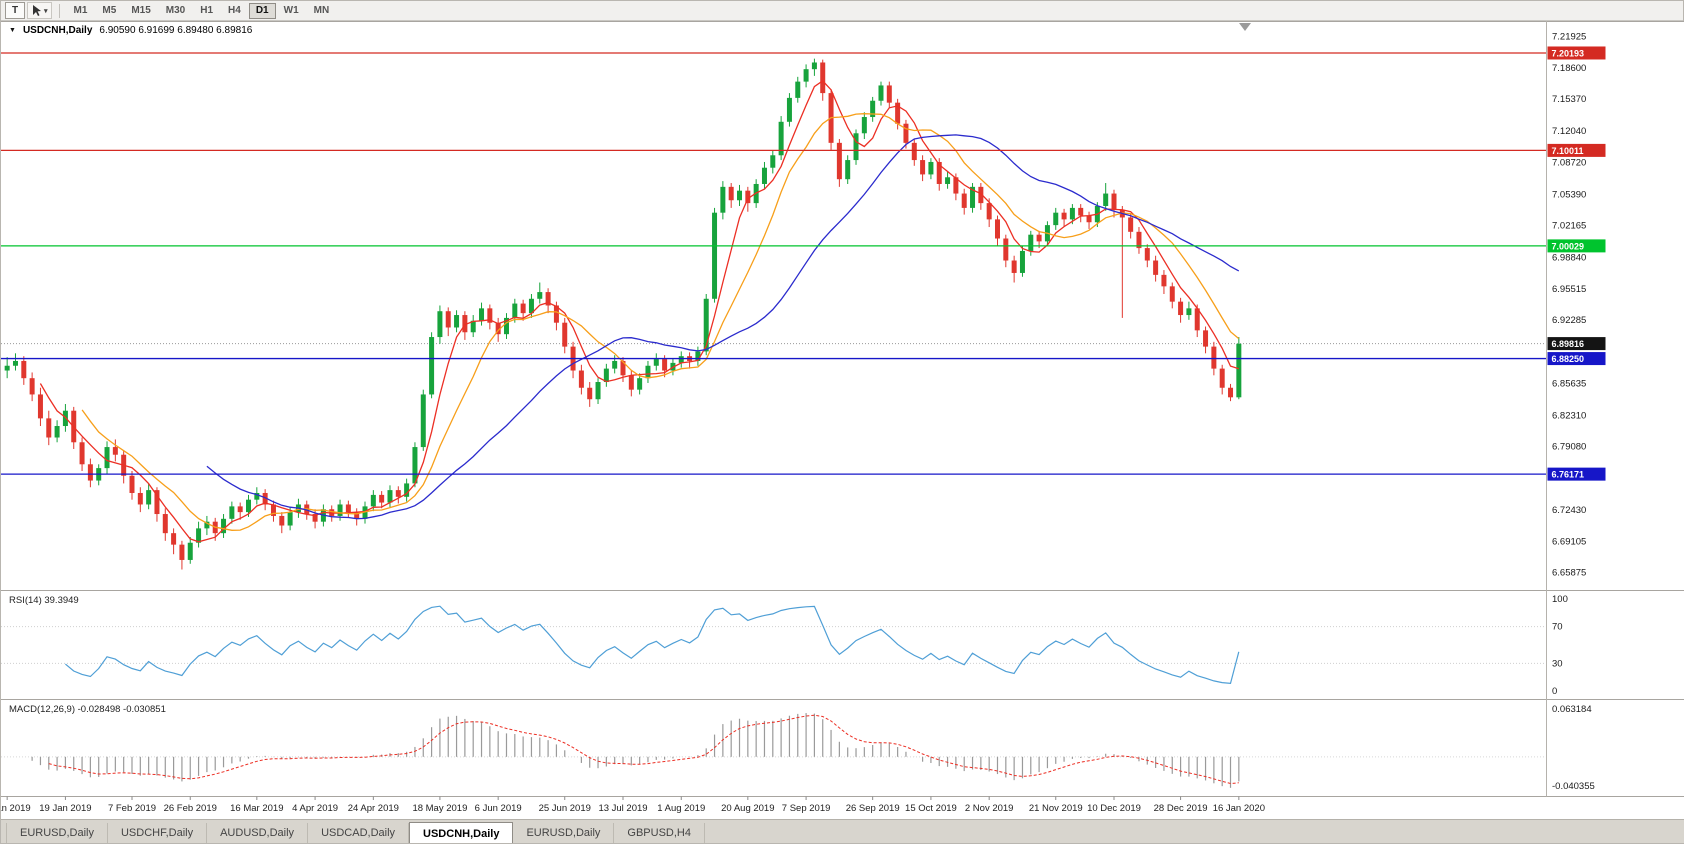 The height and width of the screenshot is (844, 1684). What do you see at coordinates (65, 808) in the screenshot?
I see `svg-text: 19 Jan 2019` at bounding box center [65, 808].